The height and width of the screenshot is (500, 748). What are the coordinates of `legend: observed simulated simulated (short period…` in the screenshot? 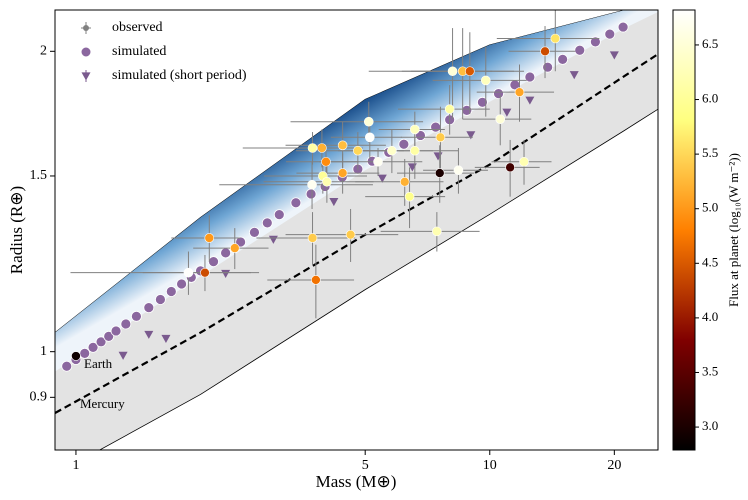 It's located at (163, 51).